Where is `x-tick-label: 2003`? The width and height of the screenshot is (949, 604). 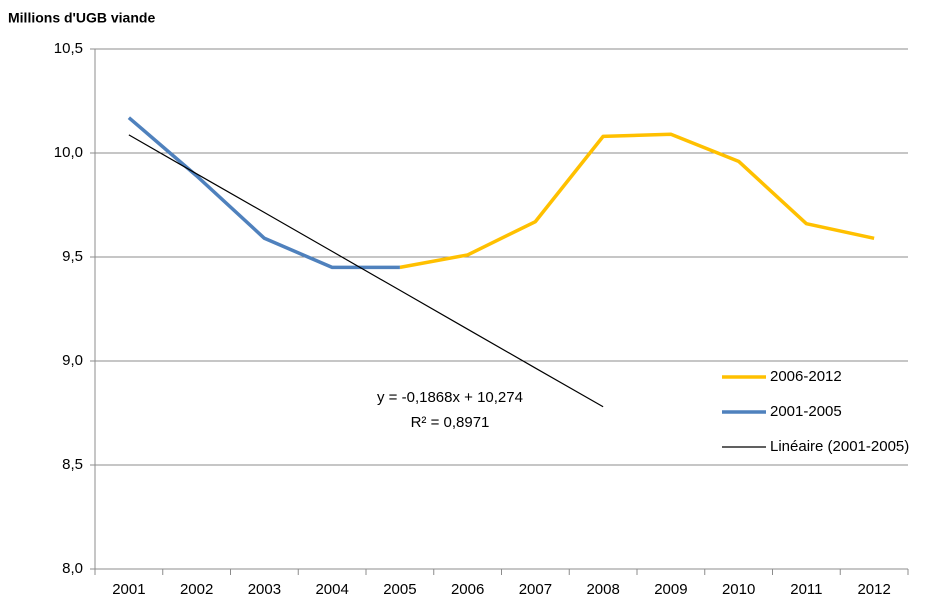
x-tick-label: 2003 is located at coordinates (264, 589).